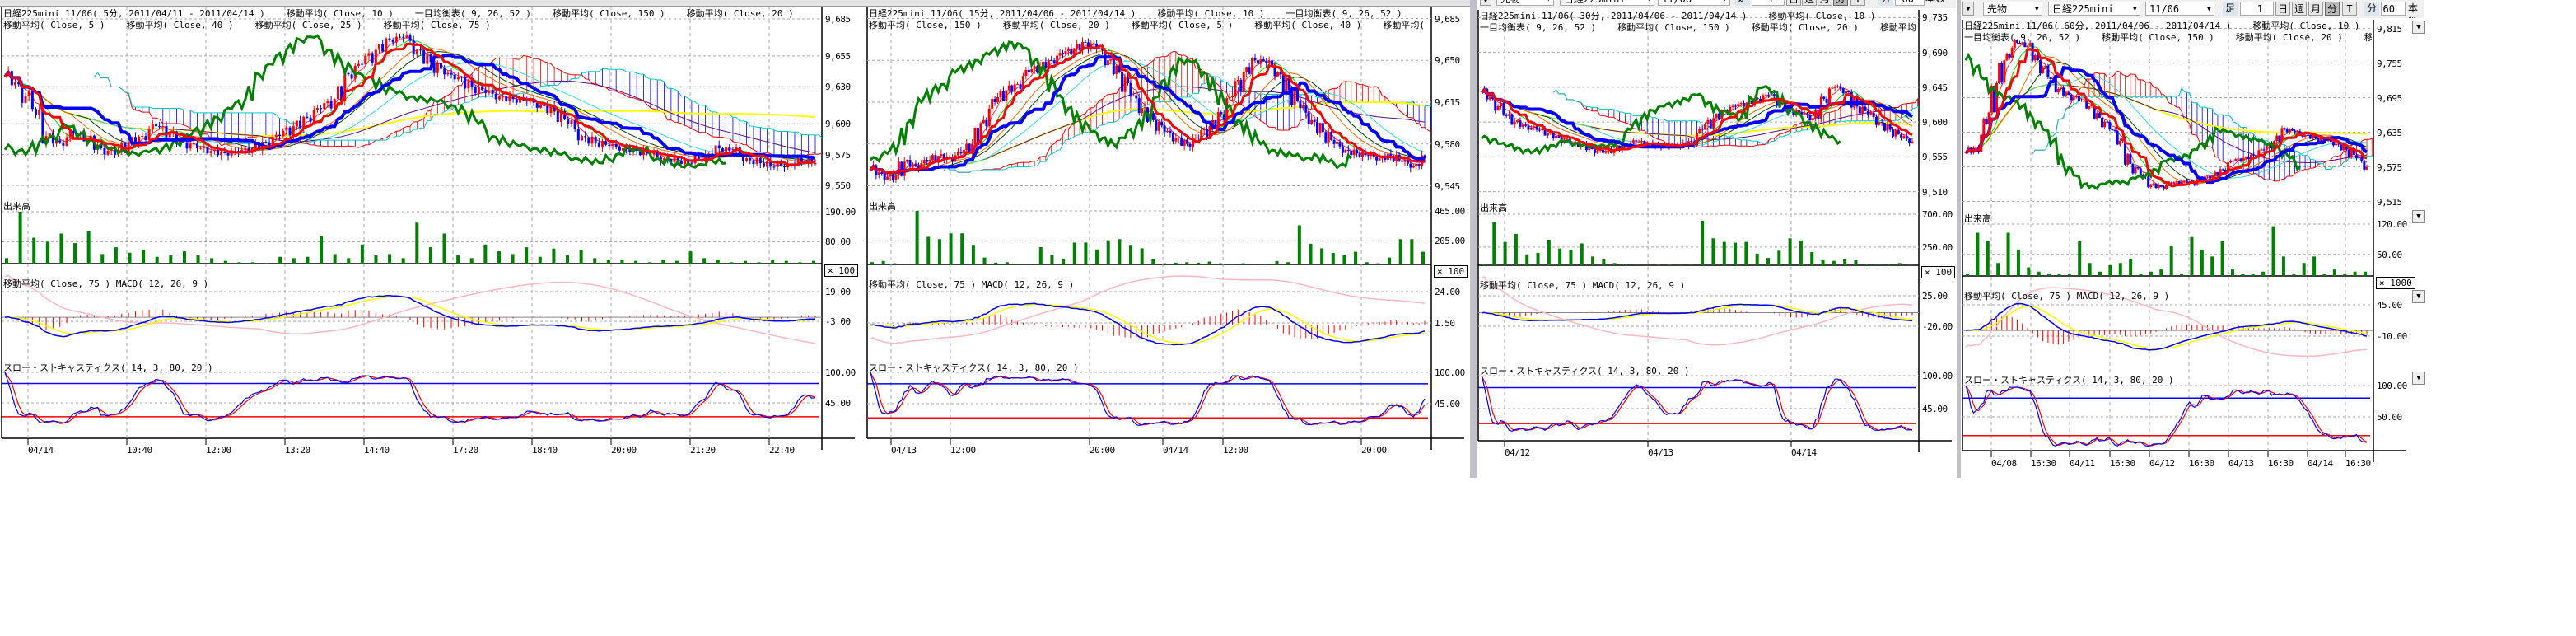  What do you see at coordinates (1517, 452) in the screenshot?
I see `time-axis-label: 04/12` at bounding box center [1517, 452].